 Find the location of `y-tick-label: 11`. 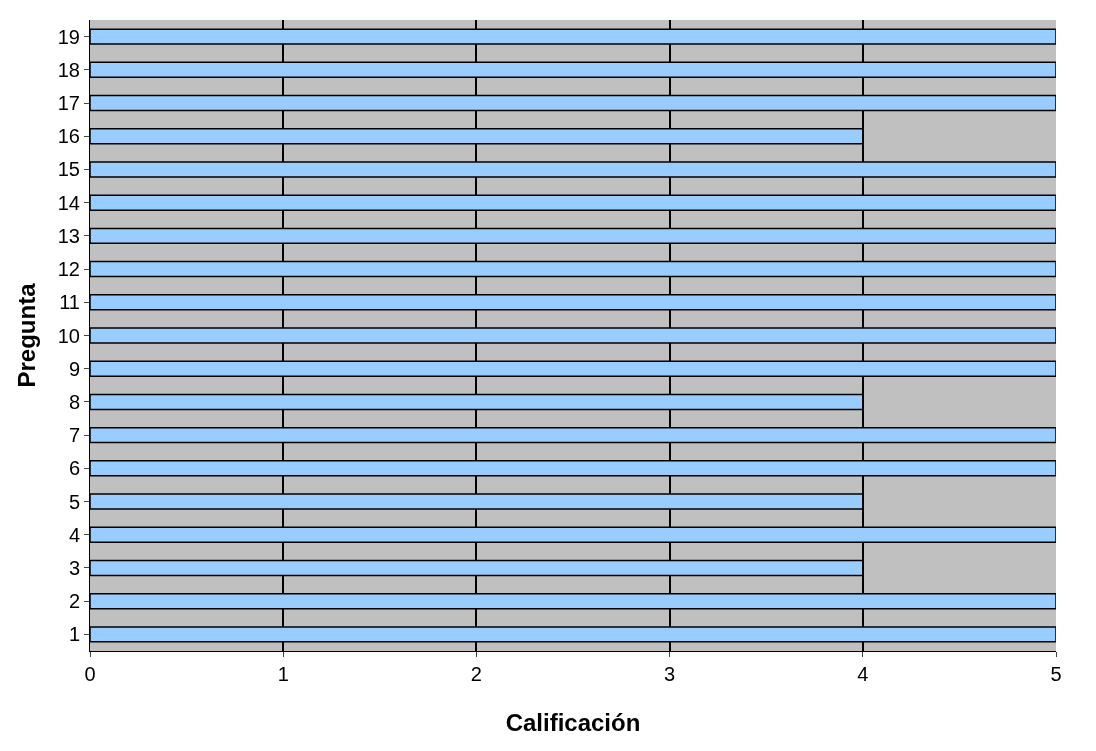

y-tick-label: 11 is located at coordinates (69, 302).